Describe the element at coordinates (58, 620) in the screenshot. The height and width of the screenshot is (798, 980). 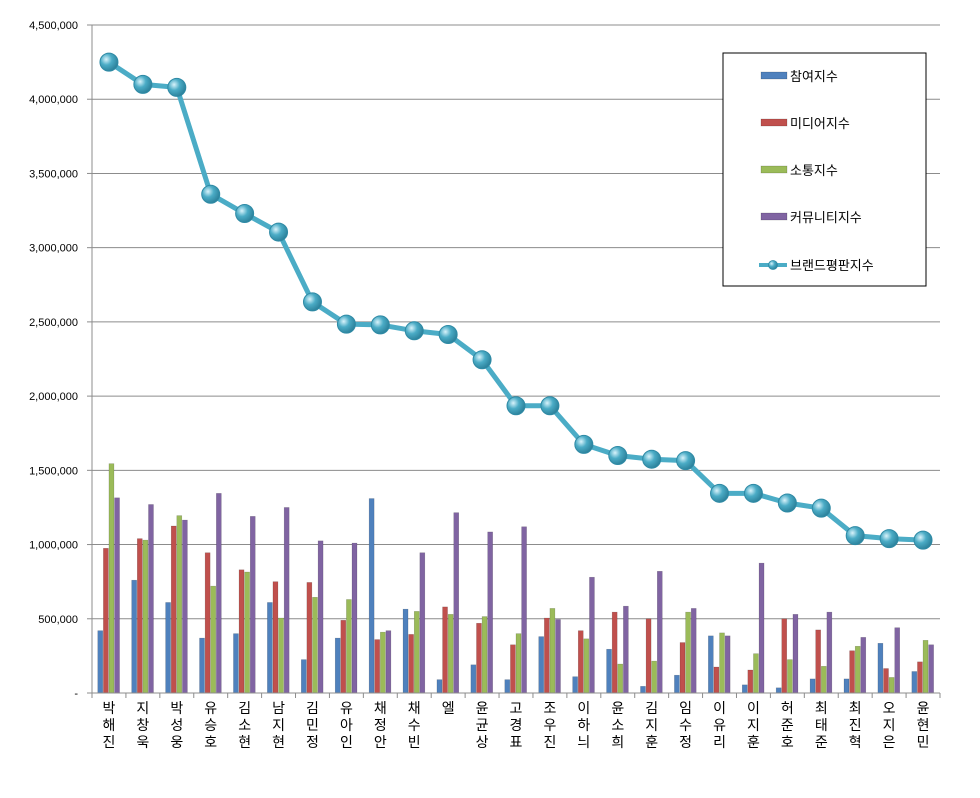
I see `y-tick-label: 500,000` at that location.